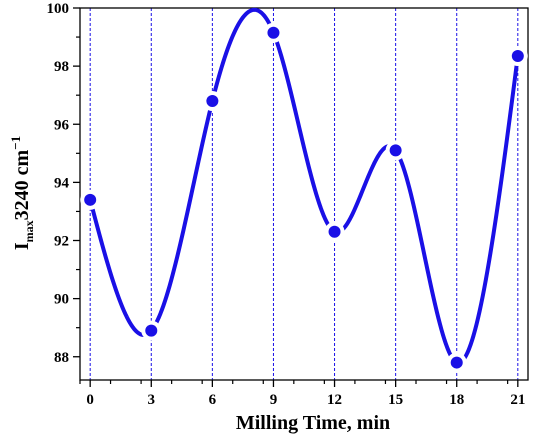 Image resolution: width=550 pixels, height=440 pixels. What do you see at coordinates (58, 9) in the screenshot?
I see `y-tick-label: 100` at bounding box center [58, 9].